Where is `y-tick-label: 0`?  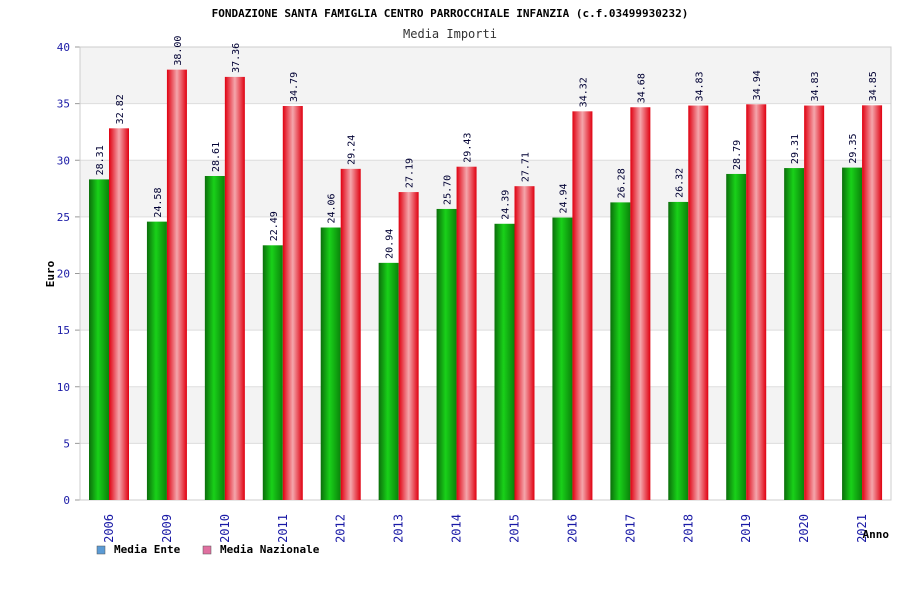 y-tick-label: 0 is located at coordinates (66, 500).